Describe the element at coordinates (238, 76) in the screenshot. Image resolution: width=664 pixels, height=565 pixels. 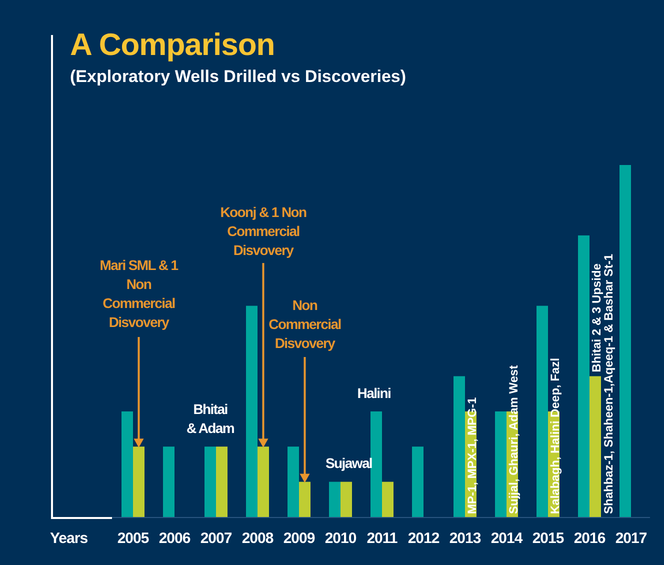
I see `chart-subtitle: (Exploratory Wells Drilled vs Discoveries)` at that location.